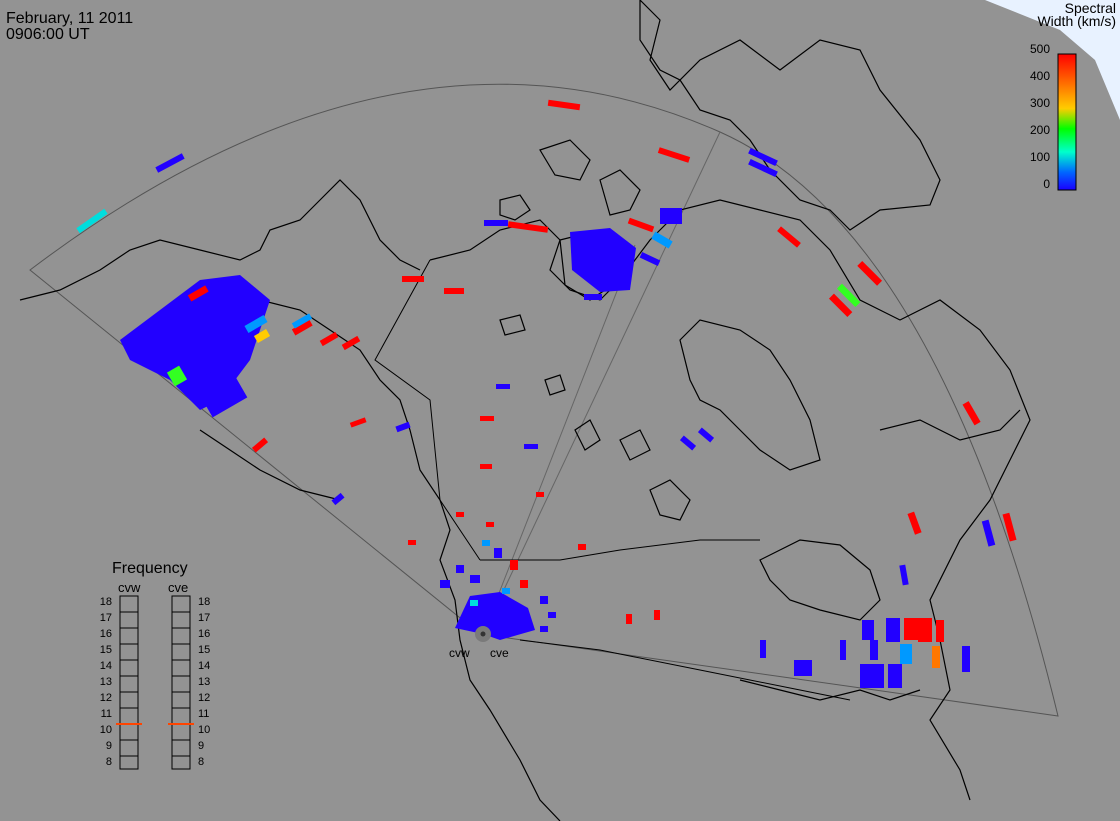 Image resolution: width=1120 pixels, height=821 pixels. I want to click on colorbar-title-line1: Spectral, so click(1090, 8).